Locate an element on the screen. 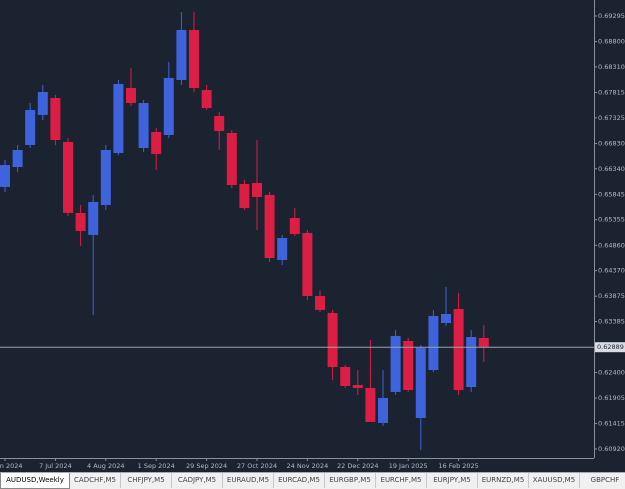  symbol-tab: EURCHF,M5 is located at coordinates (401, 480).